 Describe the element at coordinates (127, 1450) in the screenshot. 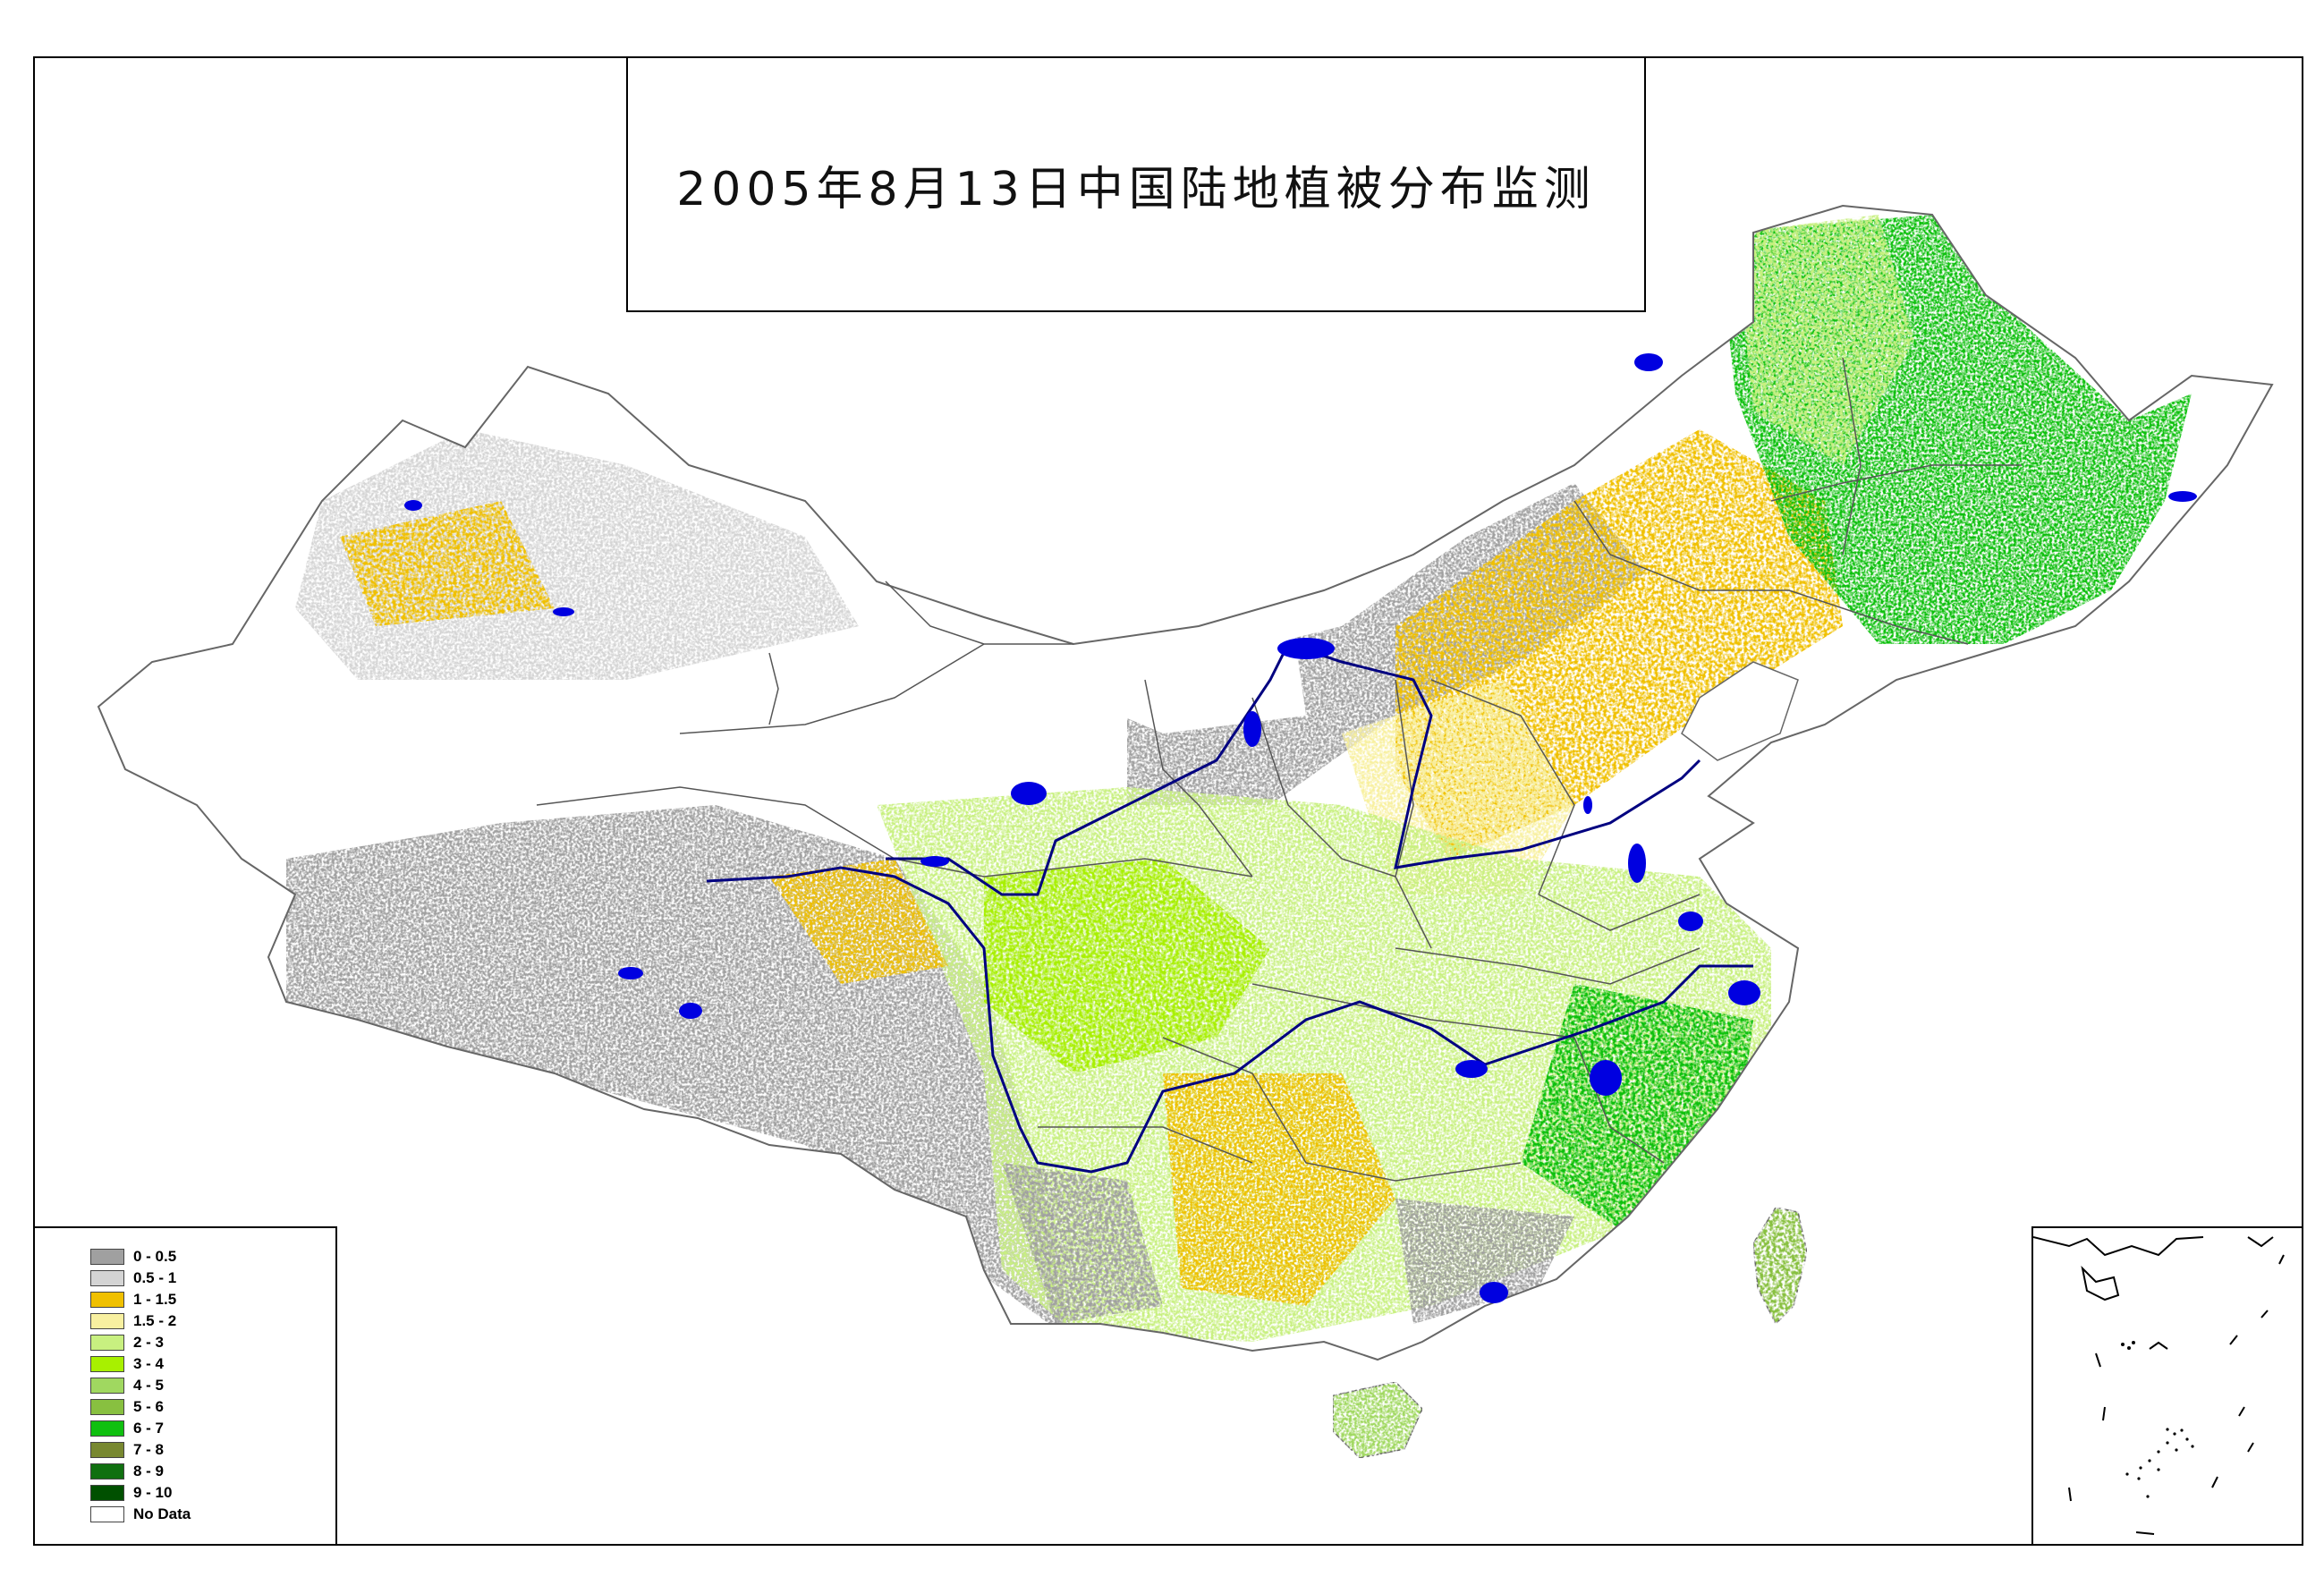

I see `legend-item: 7 - 8` at that location.